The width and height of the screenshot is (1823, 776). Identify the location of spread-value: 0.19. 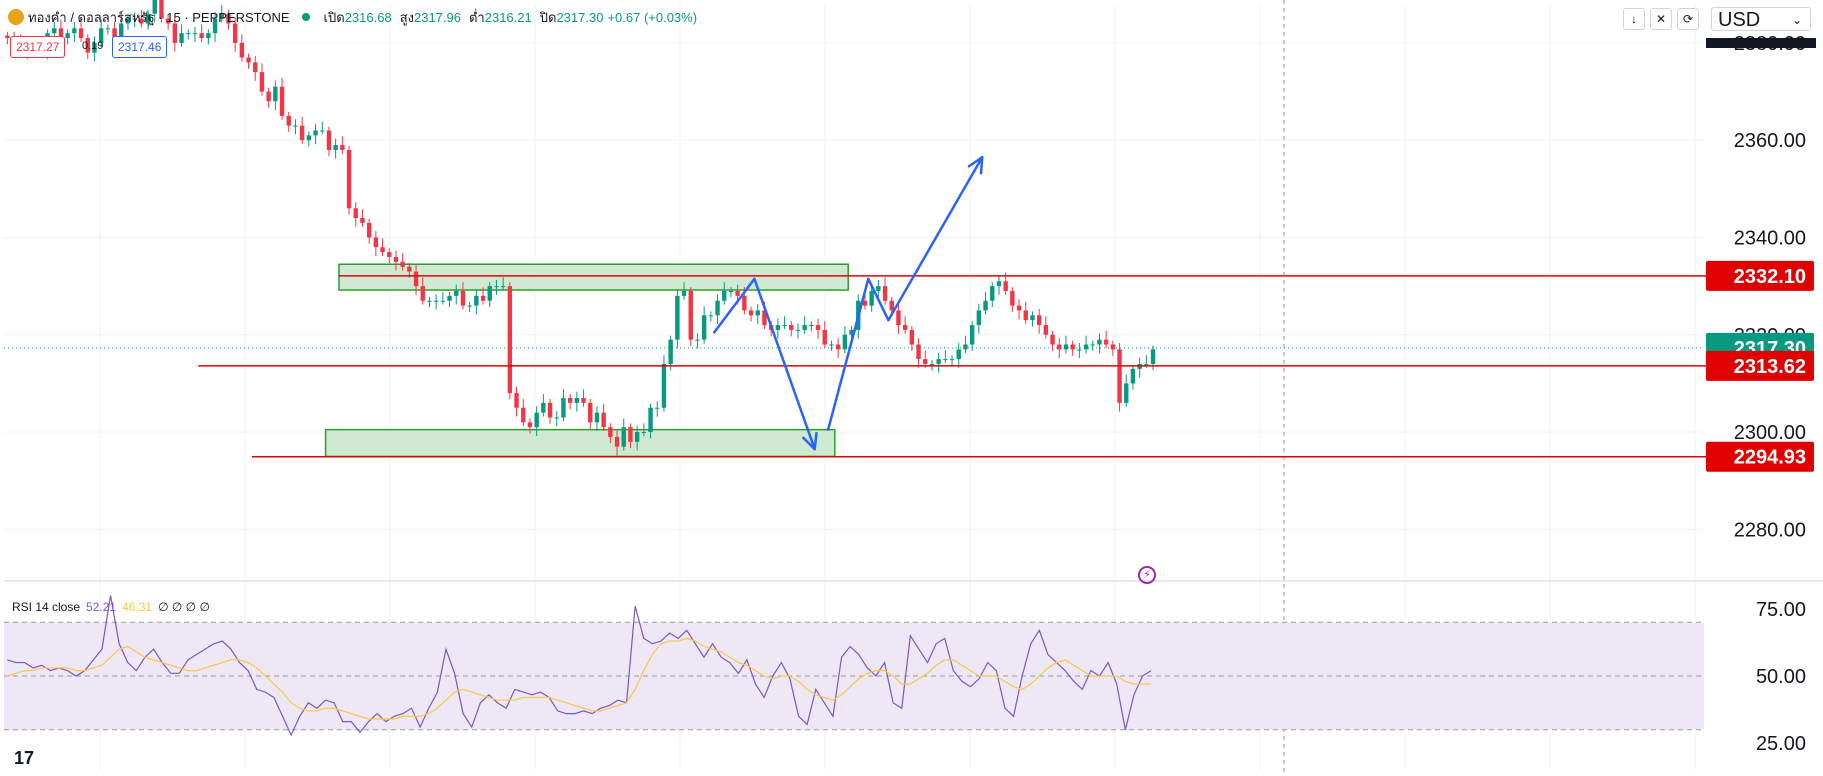
(93, 46).